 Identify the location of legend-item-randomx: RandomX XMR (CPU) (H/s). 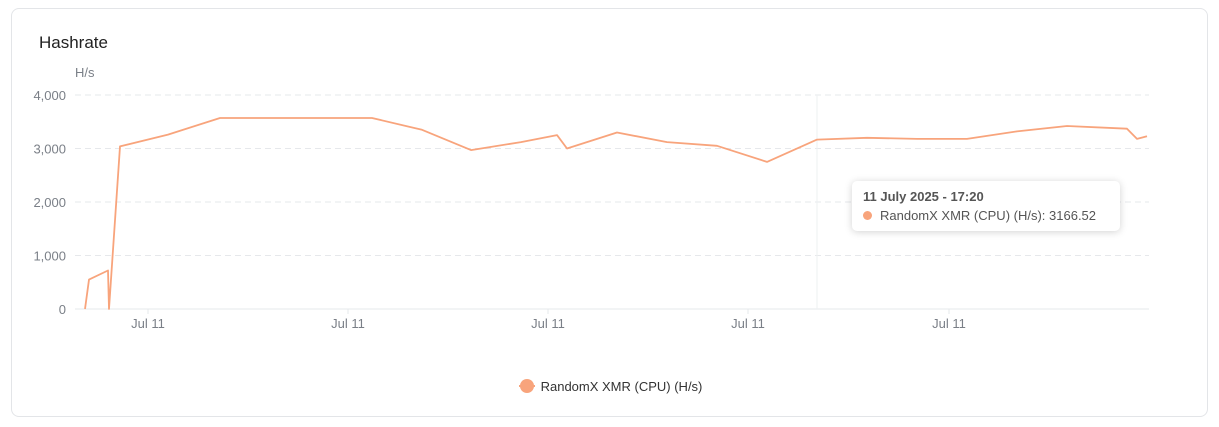
(610, 386).